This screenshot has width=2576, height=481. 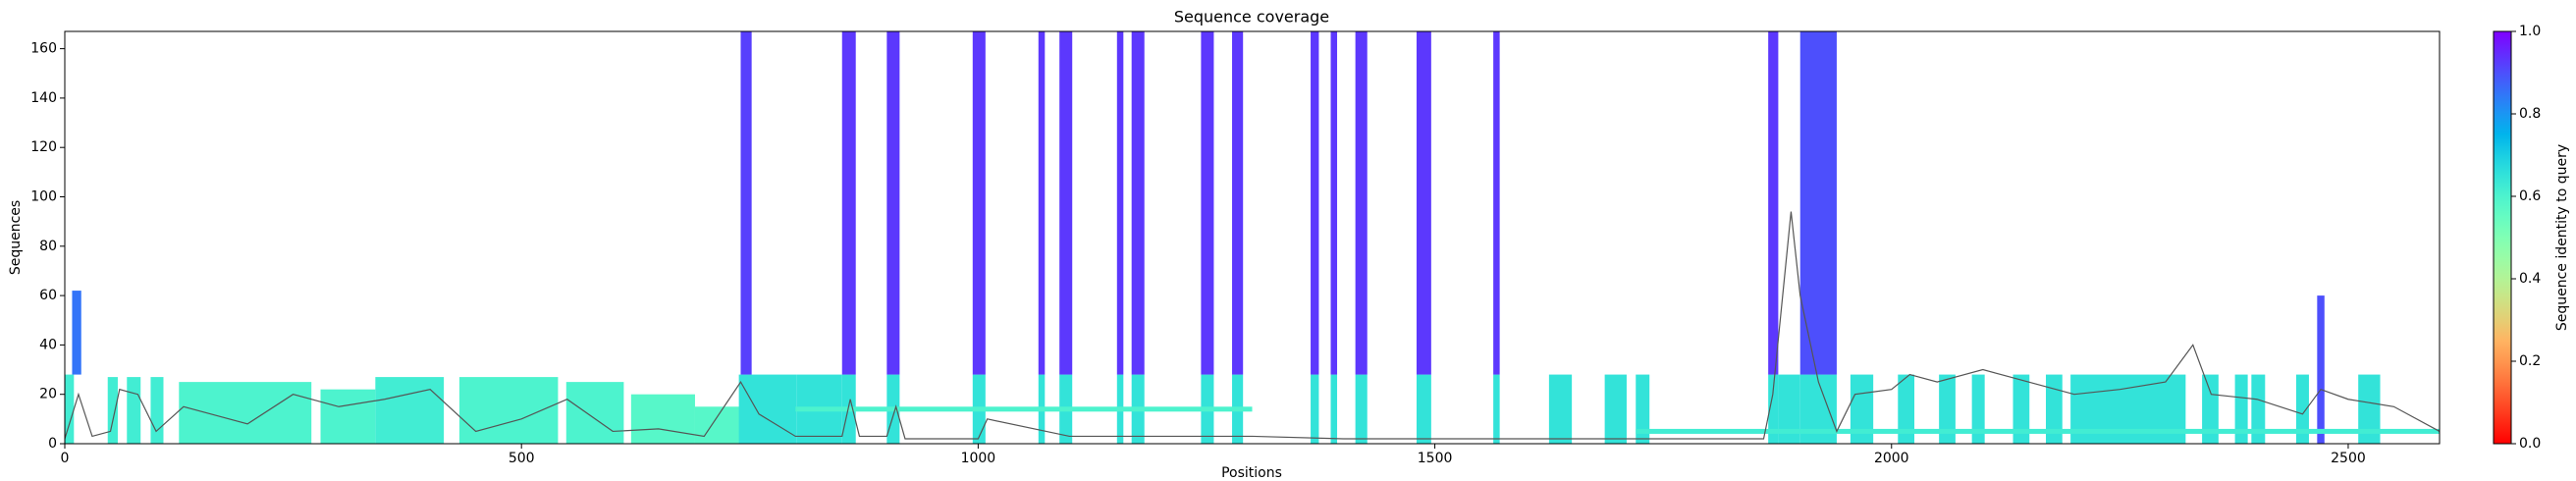 I want to click on colorbar-tick-label: 0.6, so click(x=2530, y=196).